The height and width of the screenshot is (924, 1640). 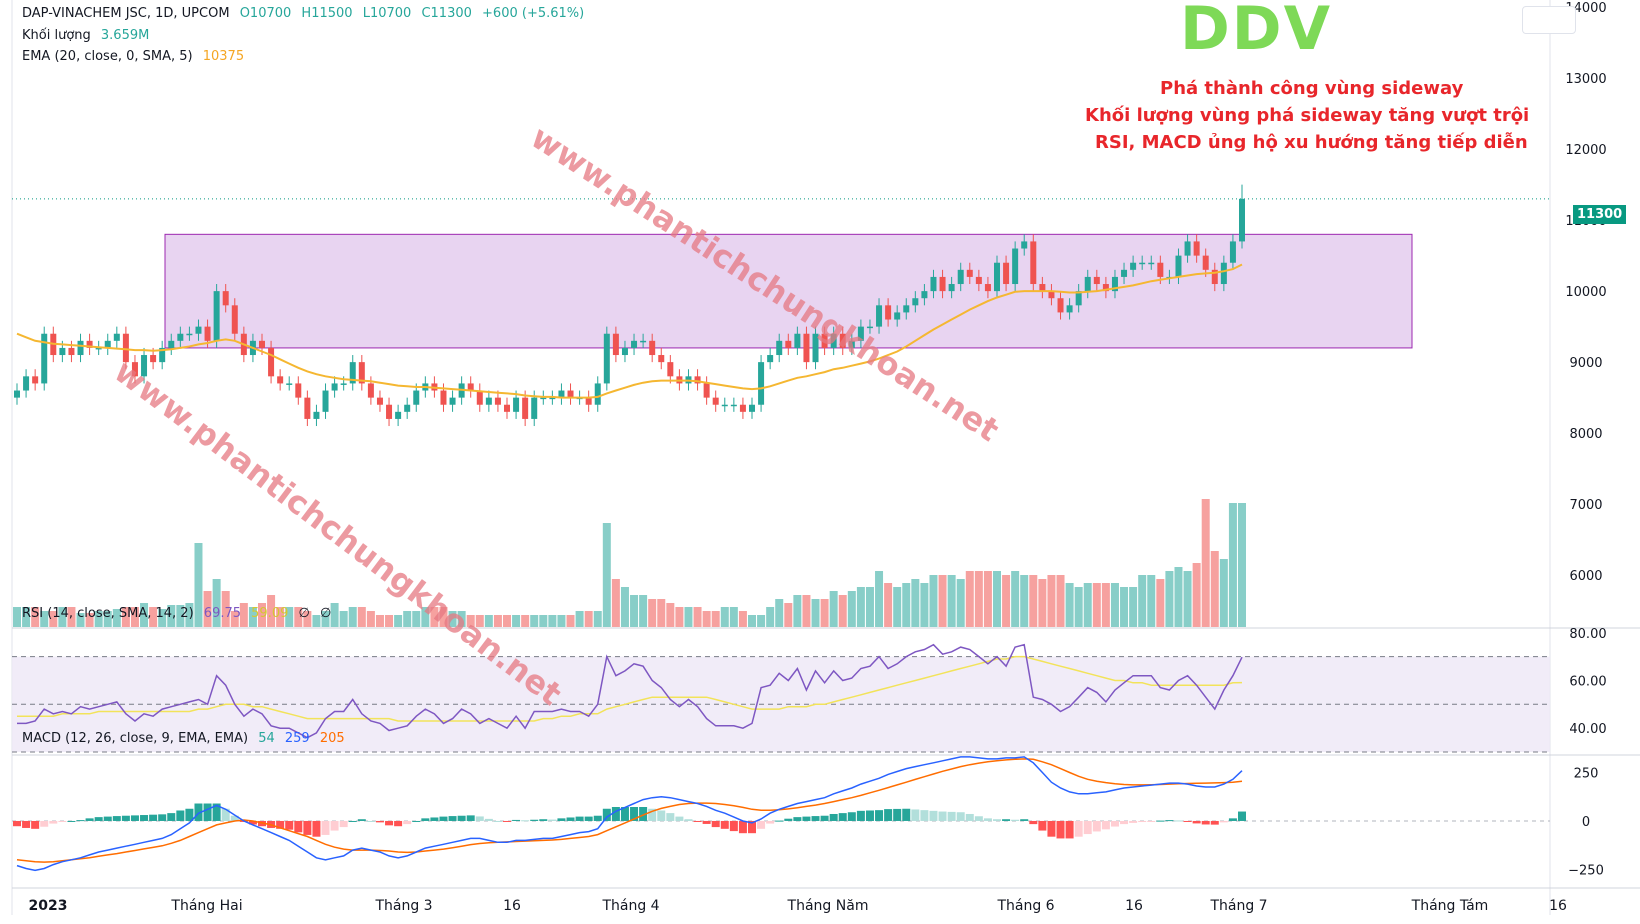 What do you see at coordinates (135, 738) in the screenshot?
I see `macd-label: MACD (12, 26, close, 9, EMA, EMA)` at bounding box center [135, 738].